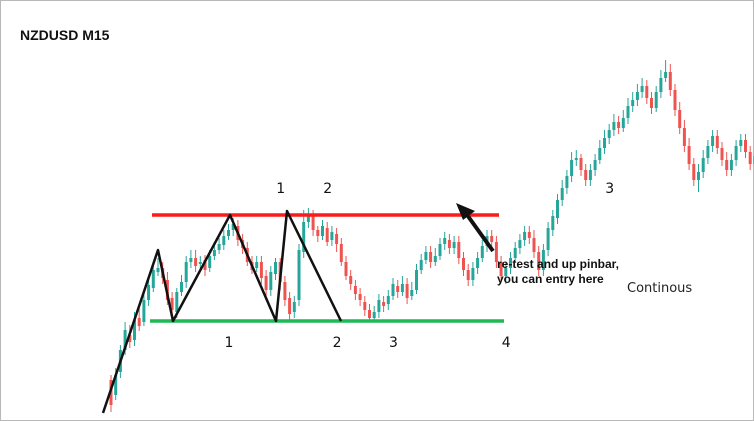  Describe the element at coordinates (479, 231) in the screenshot. I see `arrow-shaft` at that location.